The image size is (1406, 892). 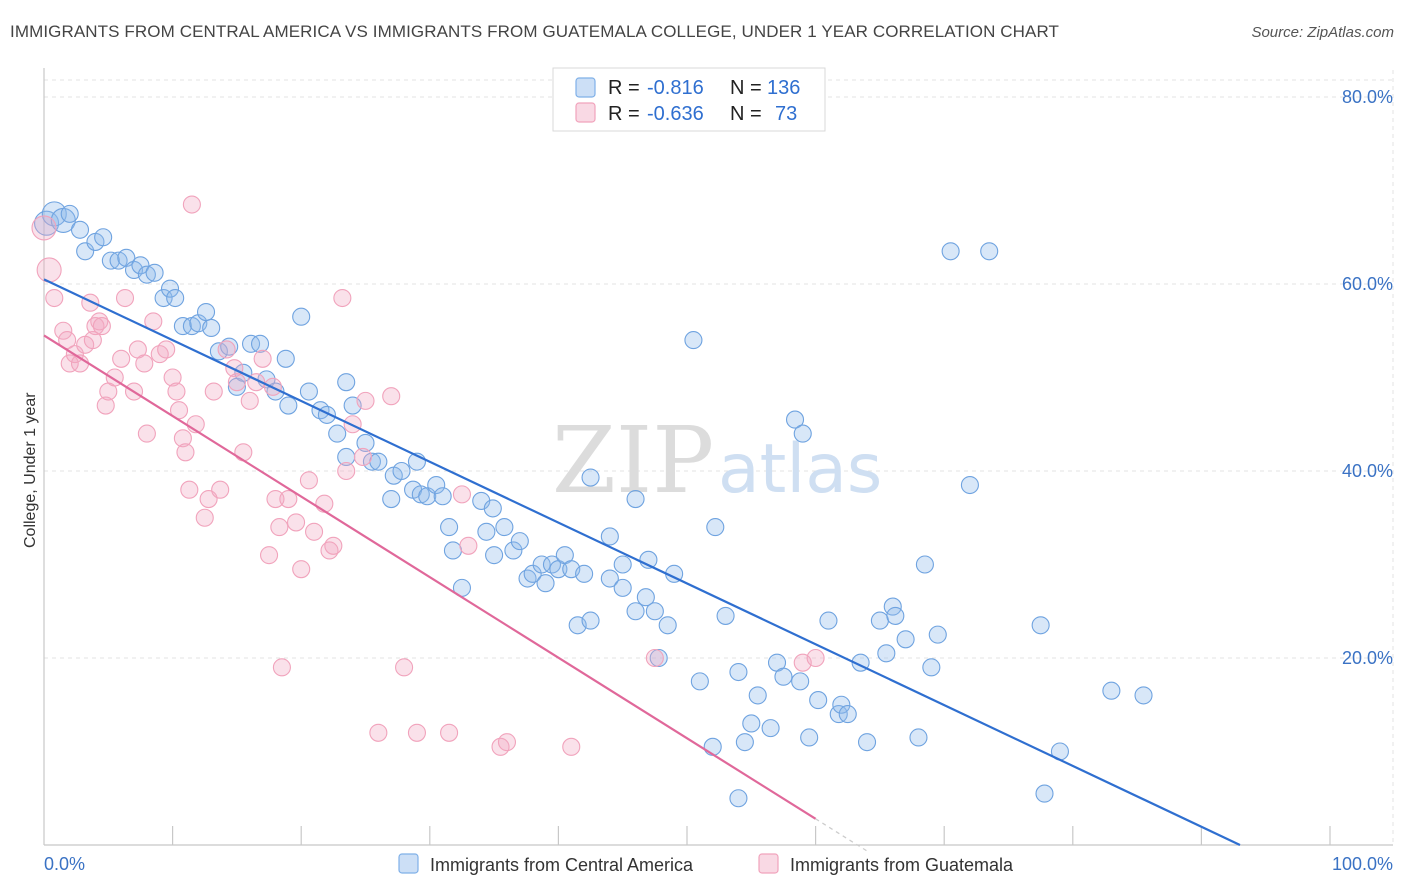 What do you see at coordinates (768, 863) in the screenshot?
I see `bottom-legend-swatch-guatemala` at bounding box center [768, 863].